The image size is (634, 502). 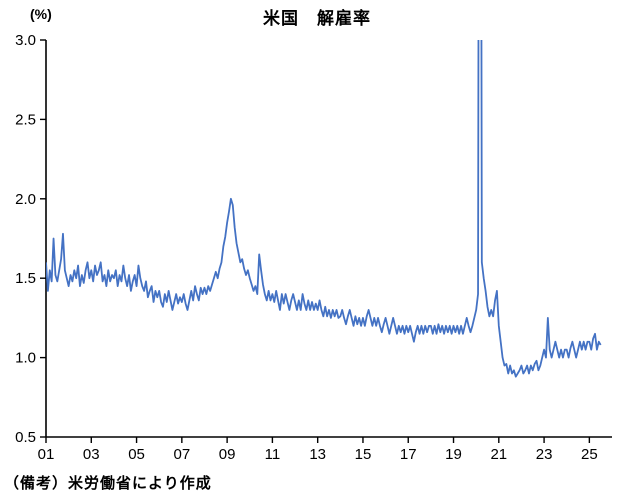 What do you see at coordinates (46, 454) in the screenshot?
I see `x-tick-label: 01` at bounding box center [46, 454].